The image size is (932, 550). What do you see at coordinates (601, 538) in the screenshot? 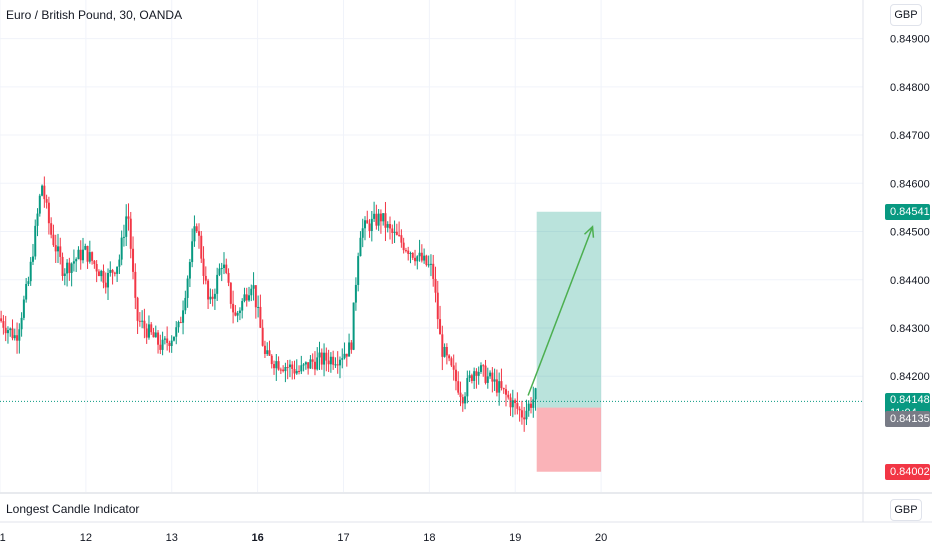
I see `x-tick-label: 20` at bounding box center [601, 538].